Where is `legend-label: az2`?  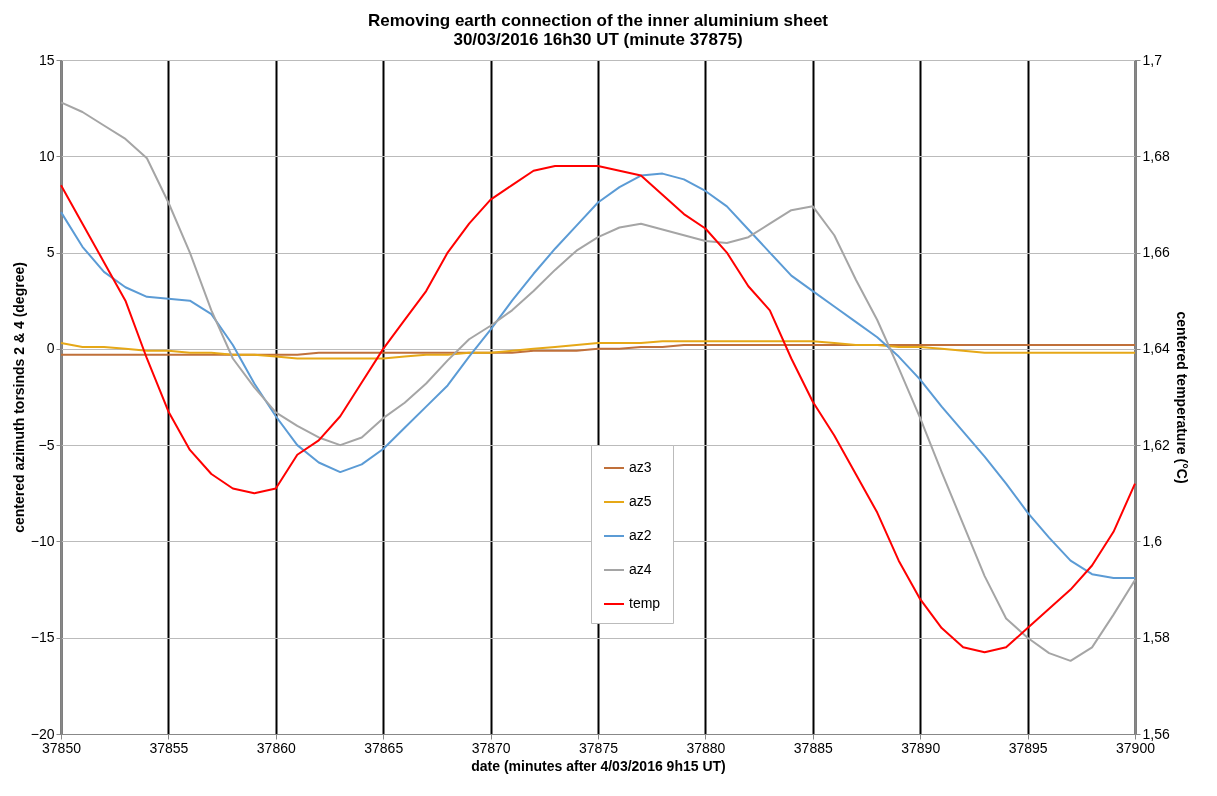 legend-label: az2 is located at coordinates (640, 535).